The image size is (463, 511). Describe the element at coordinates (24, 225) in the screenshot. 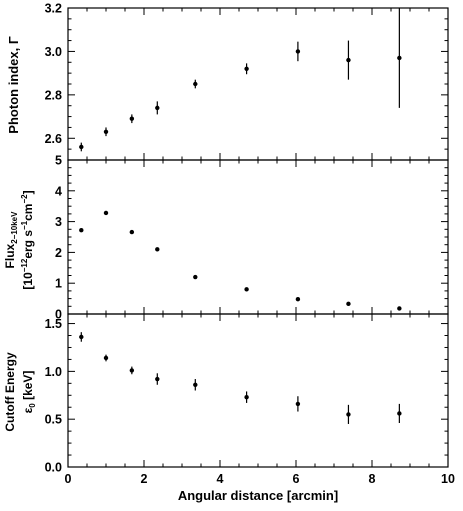

I see `flux-units-exp2: −1` at that location.